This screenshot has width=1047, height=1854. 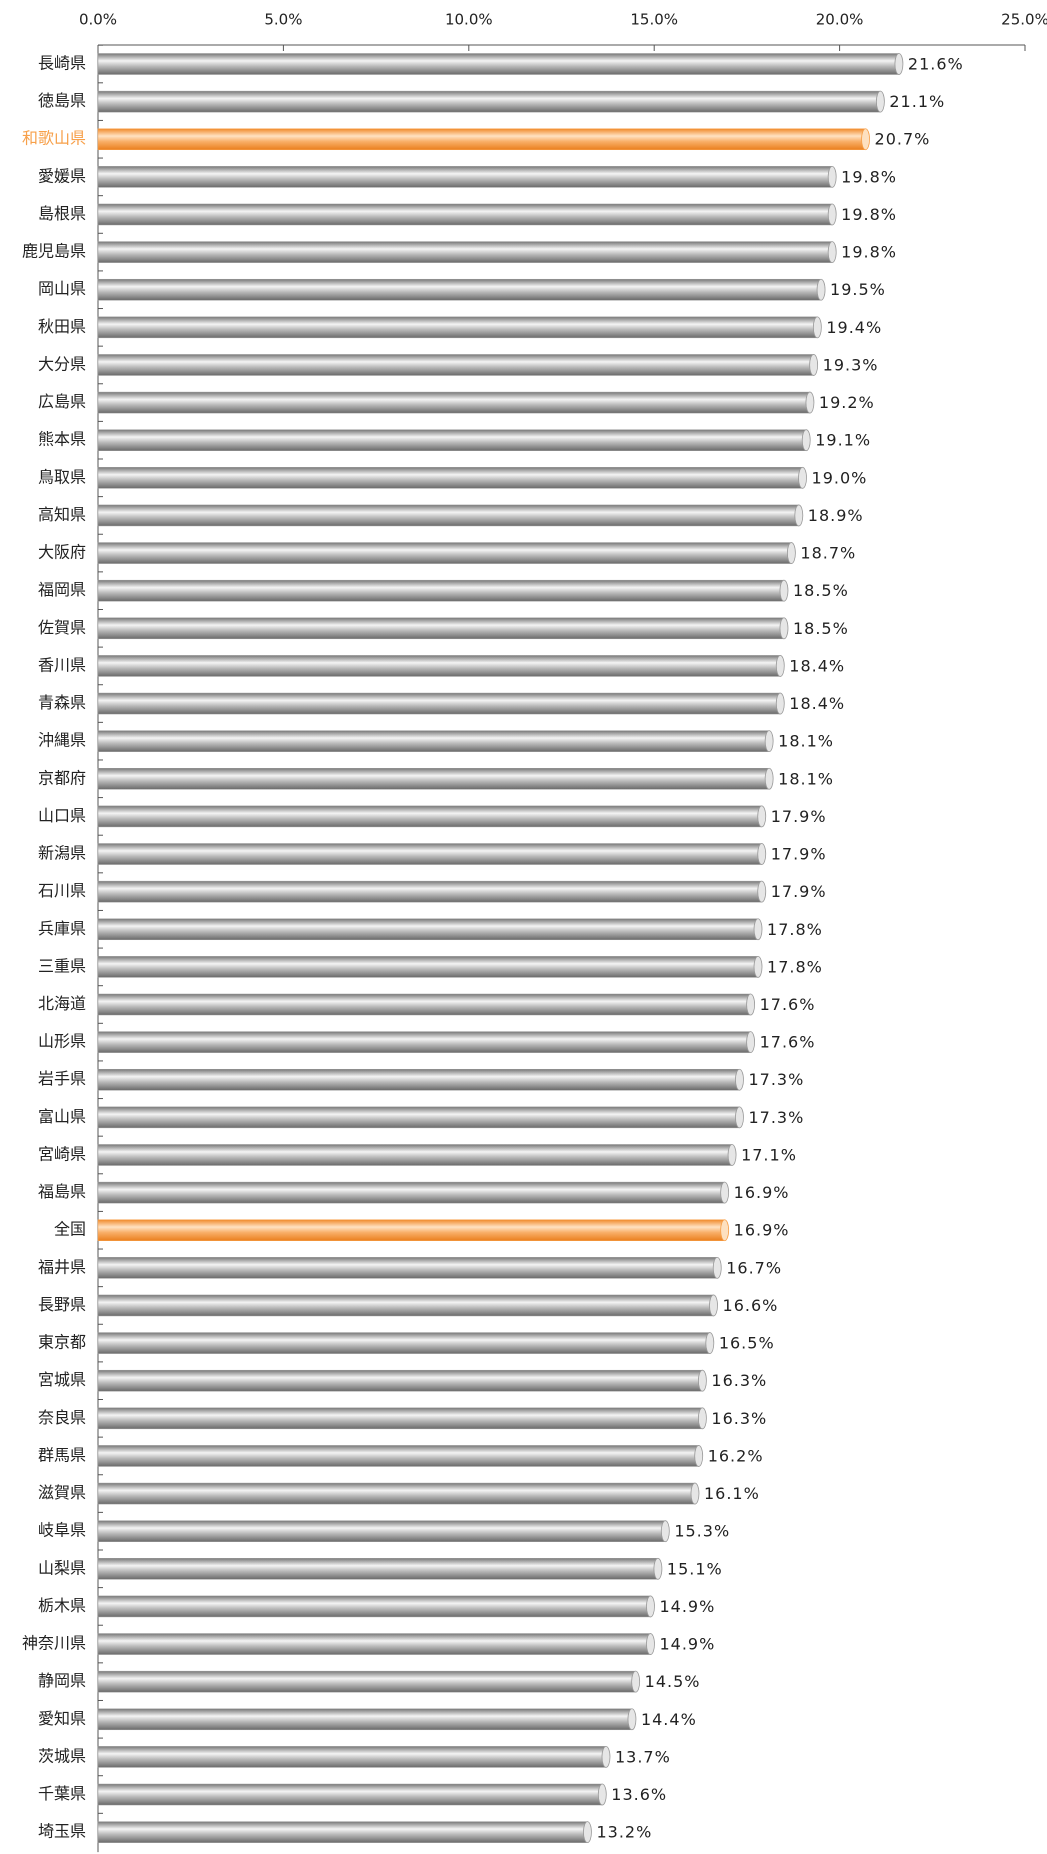 What do you see at coordinates (62, 1755) in the screenshot?
I see `category-label: 茨城県` at bounding box center [62, 1755].